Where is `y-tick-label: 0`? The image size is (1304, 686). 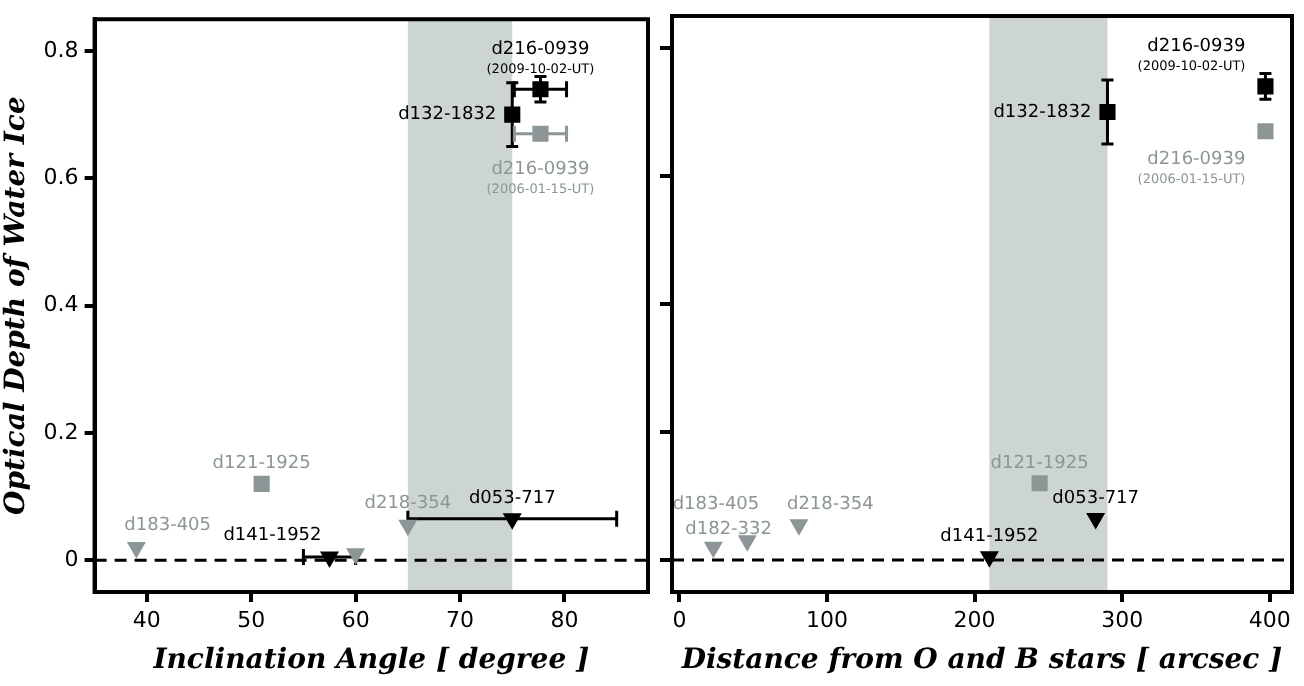
y-tick-label: 0 is located at coordinates (71, 558).